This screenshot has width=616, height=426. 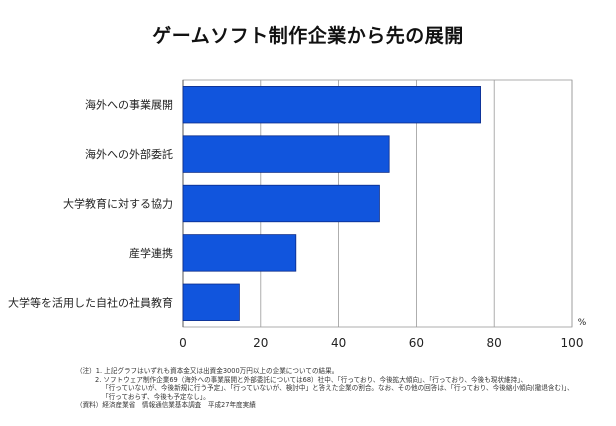 I want to click on x-tick-label: 100, so click(x=572, y=343).